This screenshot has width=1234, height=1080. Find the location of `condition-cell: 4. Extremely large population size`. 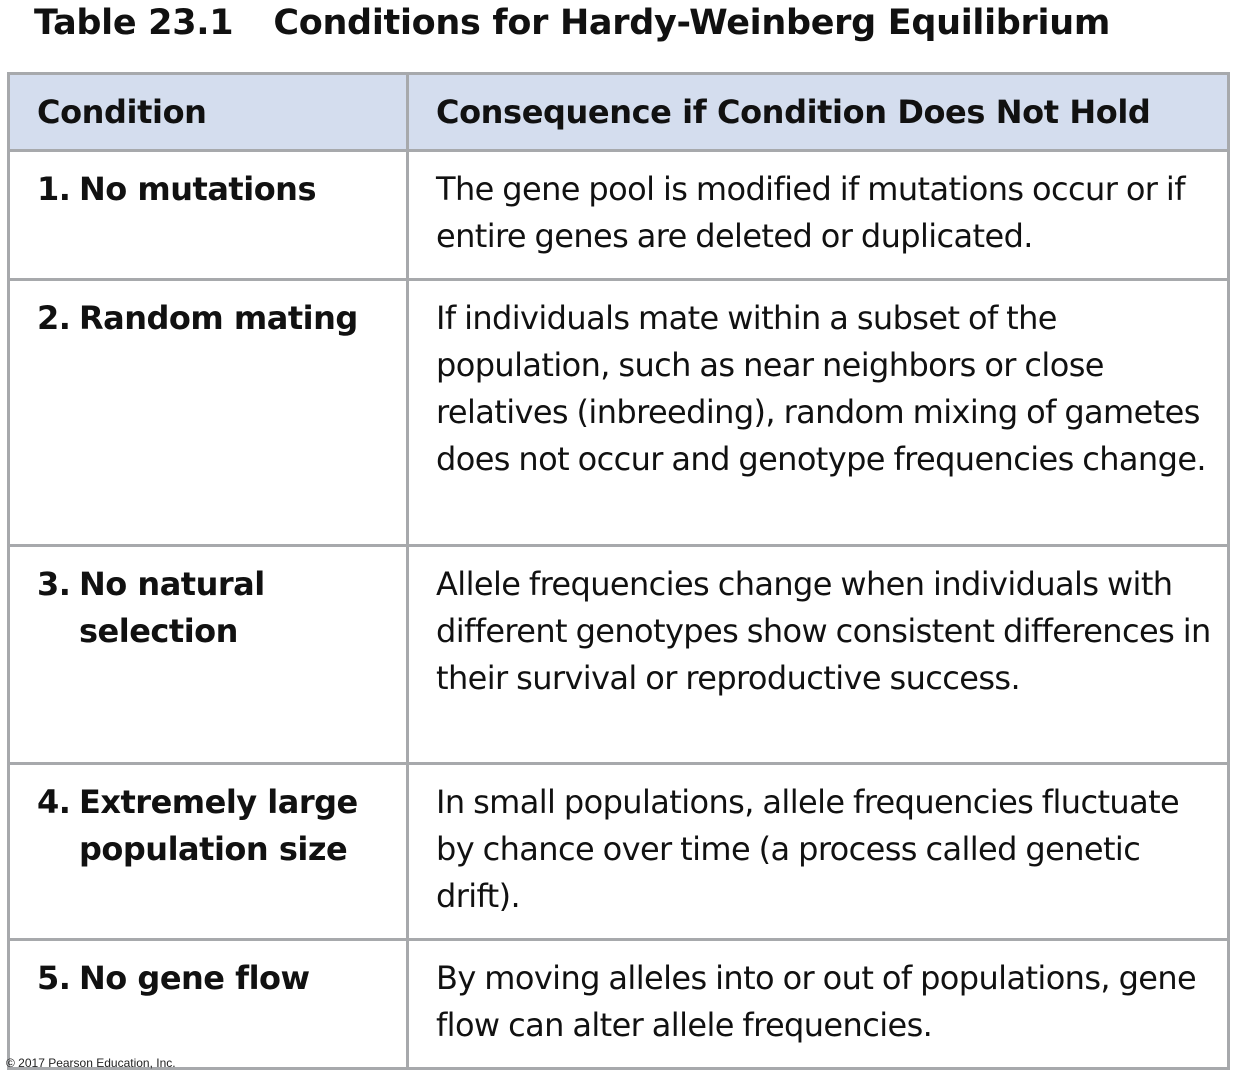

condition-cell: 4. Extremely large population size is located at coordinates (208, 851).